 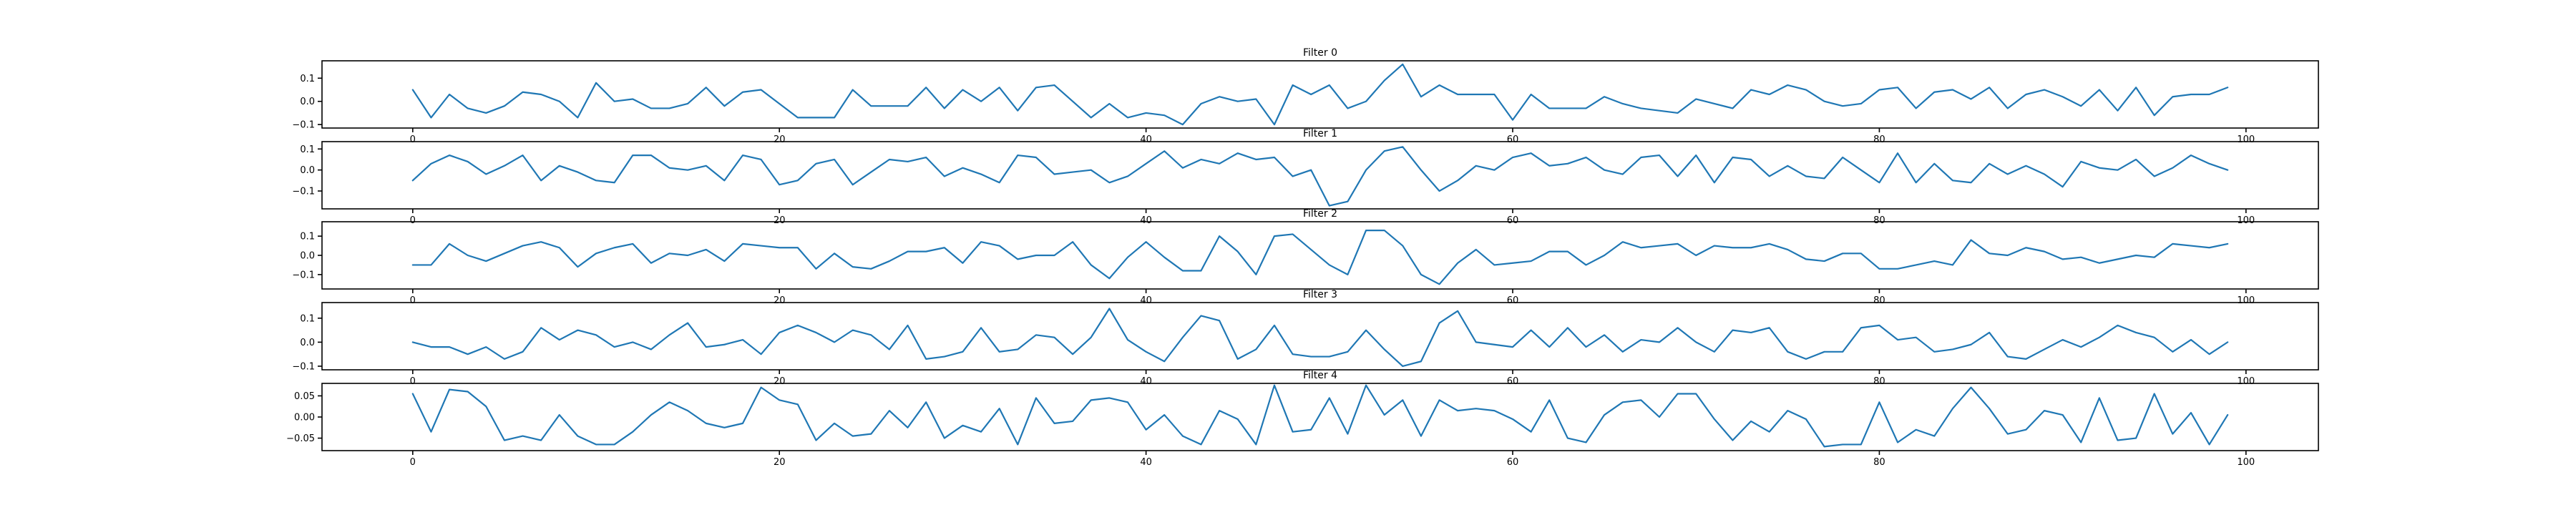 I want to click on y-tick: 0.00, so click(x=308, y=418).